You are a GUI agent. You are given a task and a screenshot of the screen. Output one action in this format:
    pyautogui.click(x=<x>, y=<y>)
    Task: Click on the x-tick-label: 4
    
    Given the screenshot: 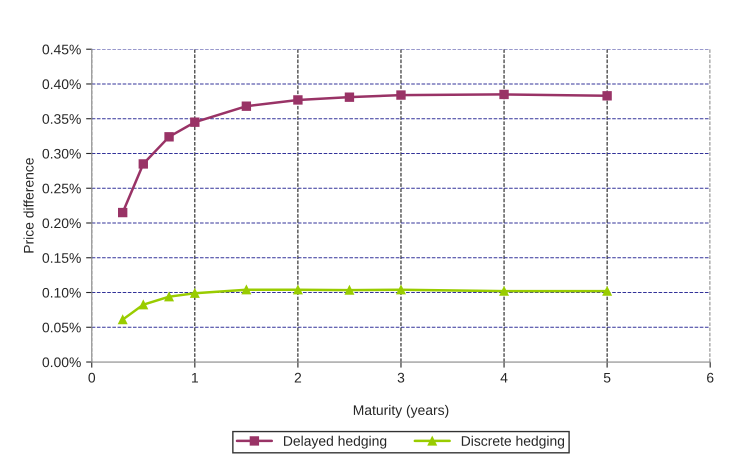 What is the action you would take?
    pyautogui.click(x=504, y=377)
    